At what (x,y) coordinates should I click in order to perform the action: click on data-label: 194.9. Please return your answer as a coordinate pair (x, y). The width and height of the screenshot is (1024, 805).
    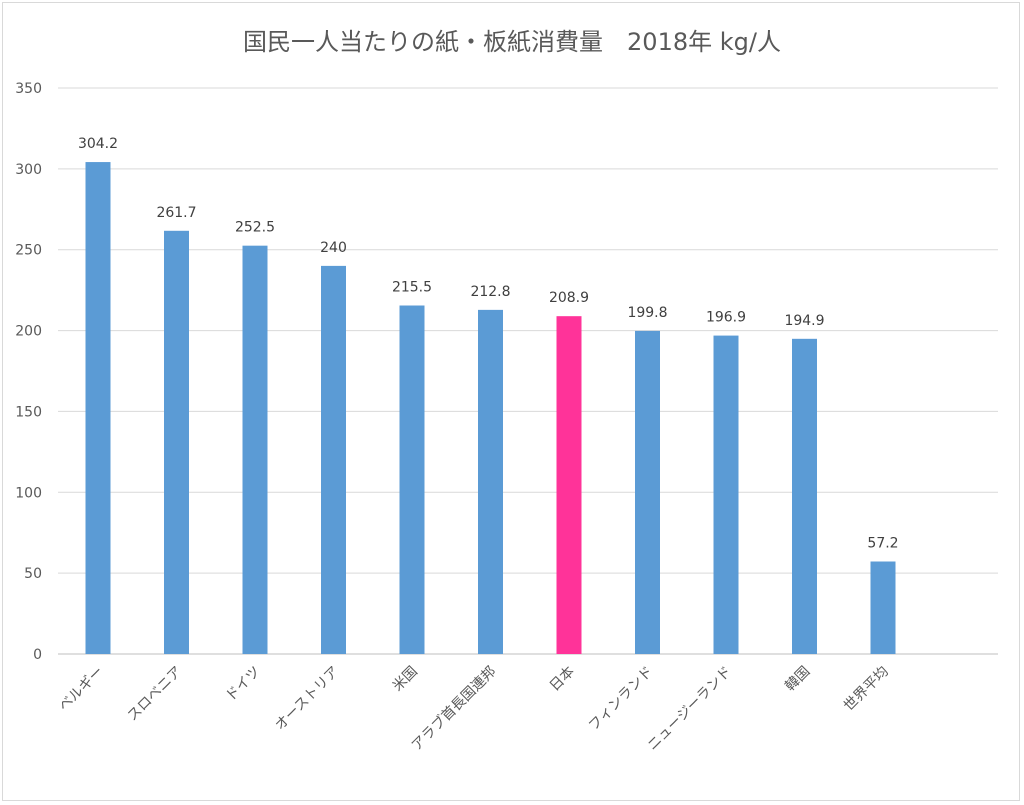
    Looking at the image, I should click on (804, 321).